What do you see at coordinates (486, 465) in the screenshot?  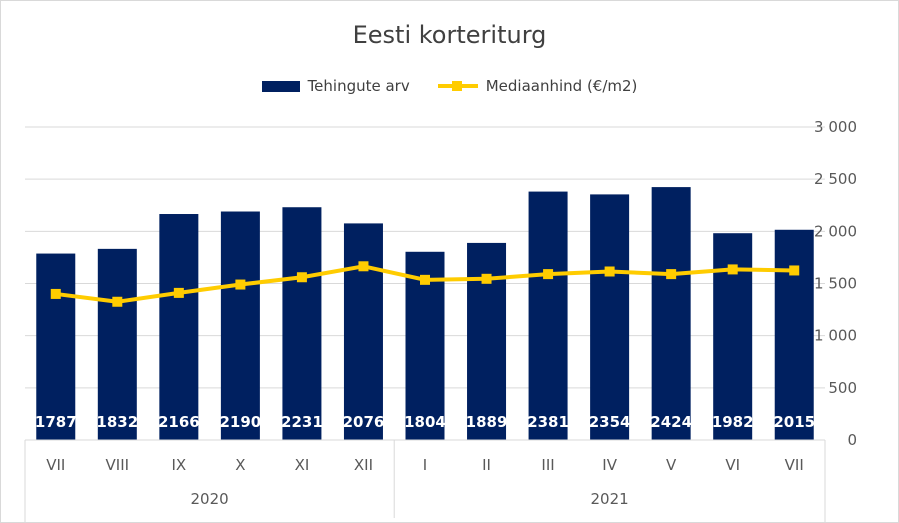 I see `x-tick-label: II` at bounding box center [486, 465].